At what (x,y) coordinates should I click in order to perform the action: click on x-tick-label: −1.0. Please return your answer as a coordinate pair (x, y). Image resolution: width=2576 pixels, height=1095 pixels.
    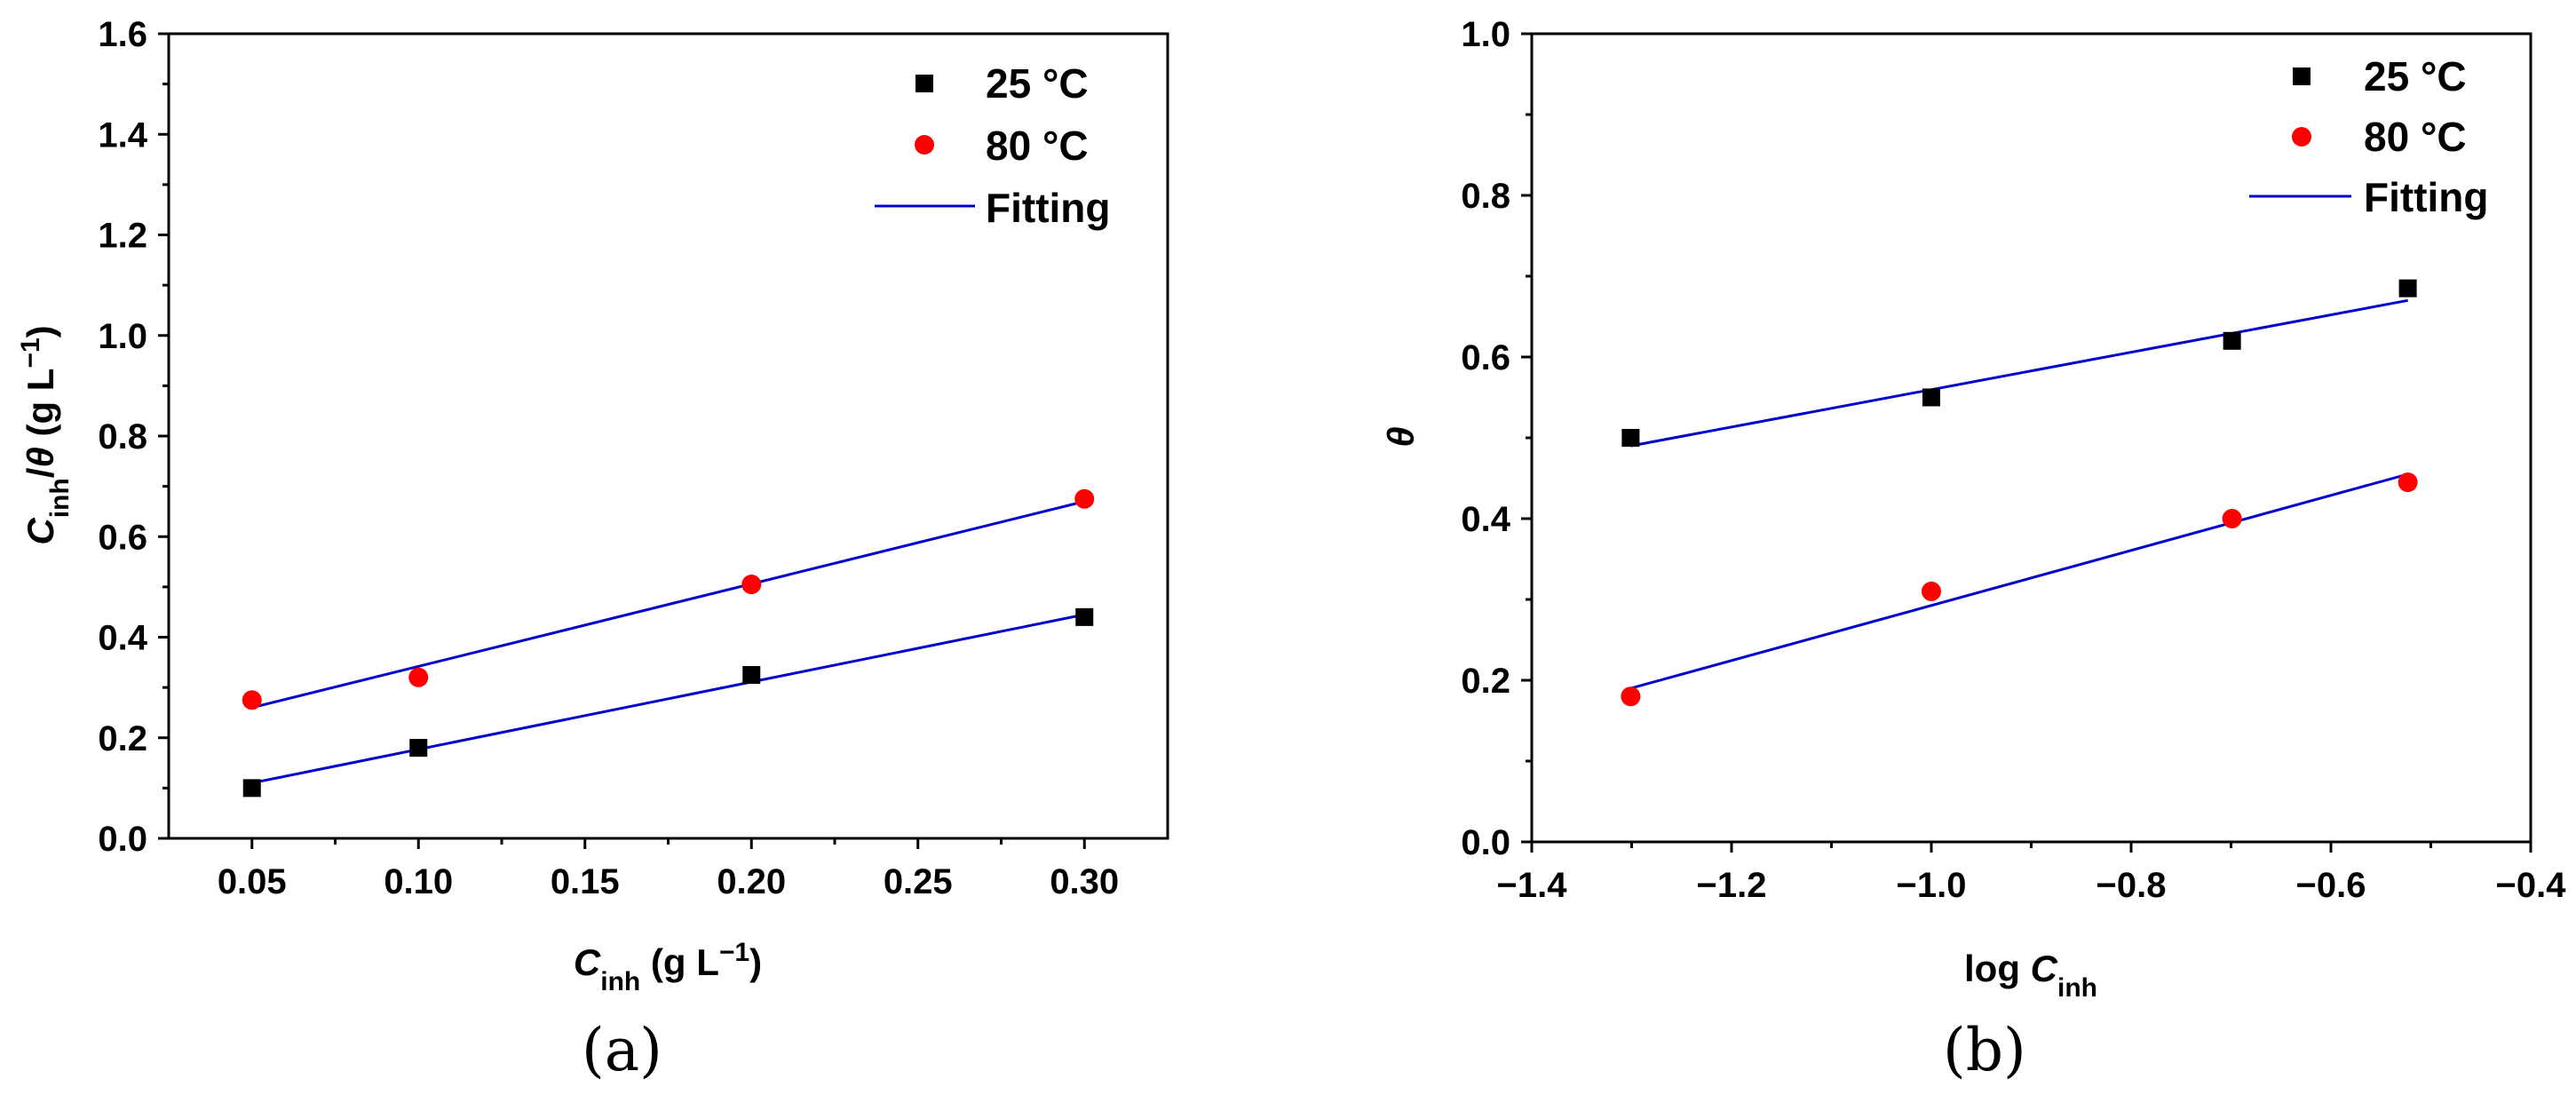
    Looking at the image, I should click on (1932, 885).